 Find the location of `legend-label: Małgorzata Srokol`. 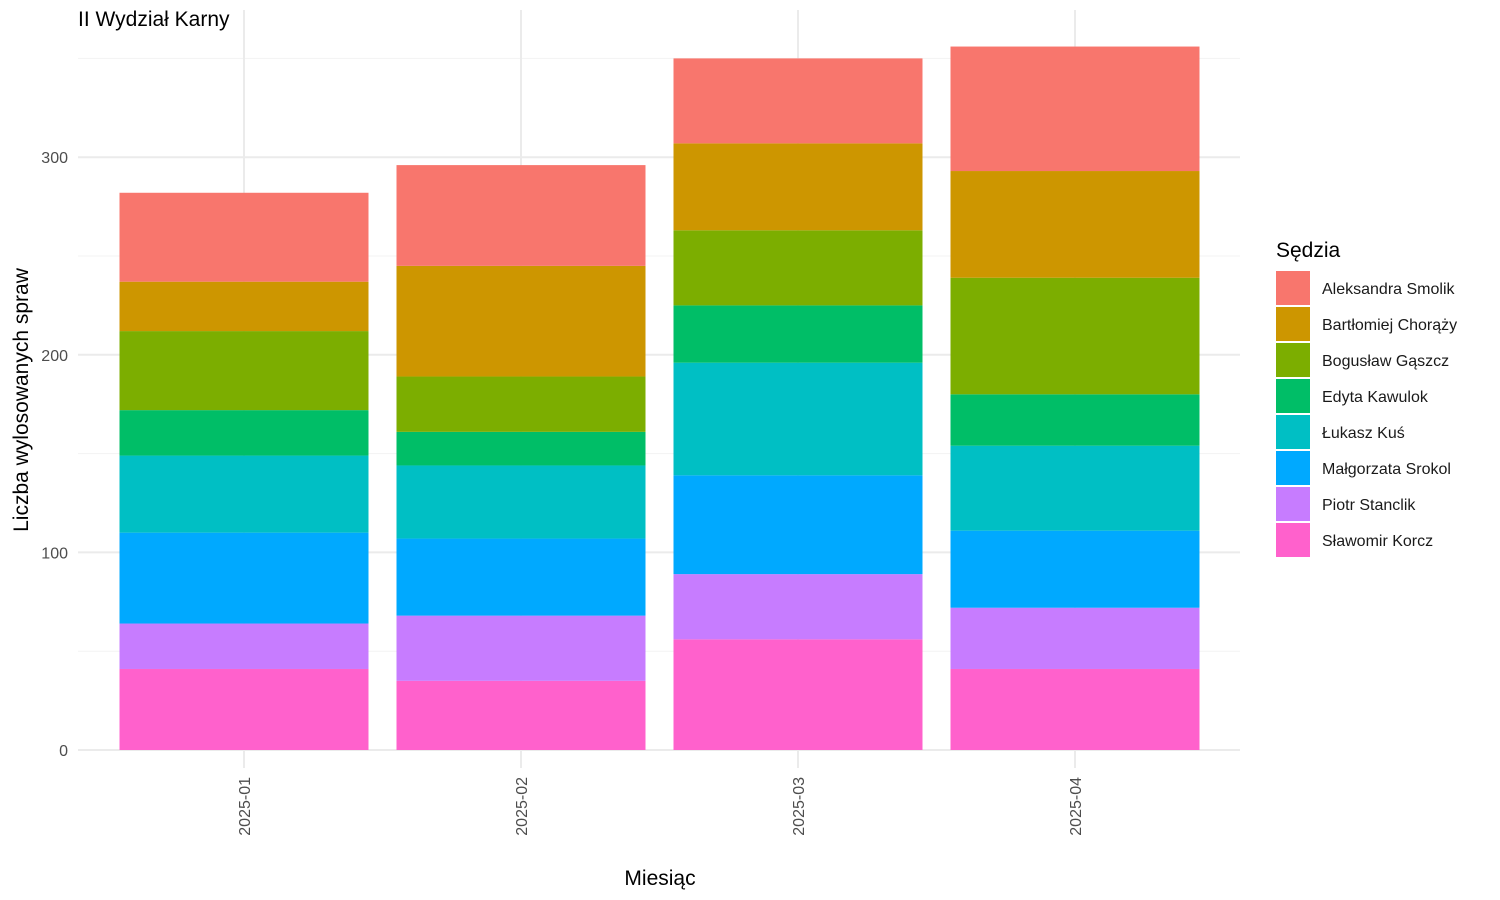

legend-label: Małgorzata Srokol is located at coordinates (1386, 469).